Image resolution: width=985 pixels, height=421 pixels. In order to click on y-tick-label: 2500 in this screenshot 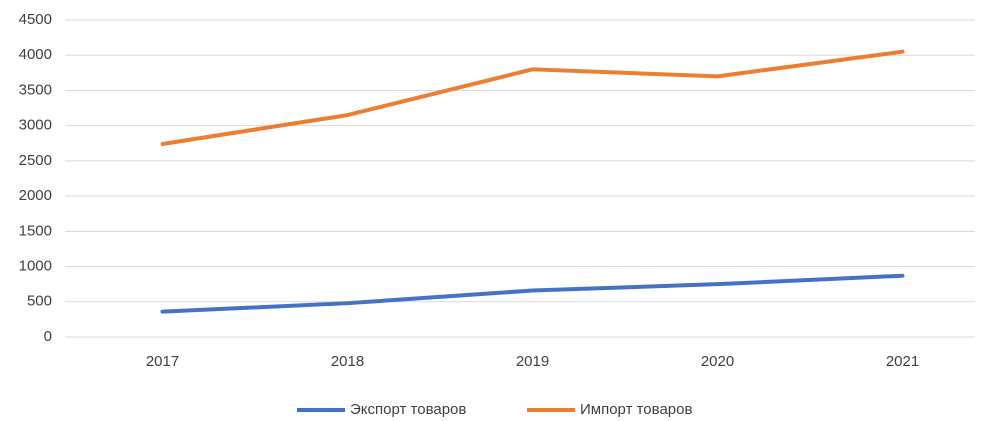, I will do `click(35, 160)`.